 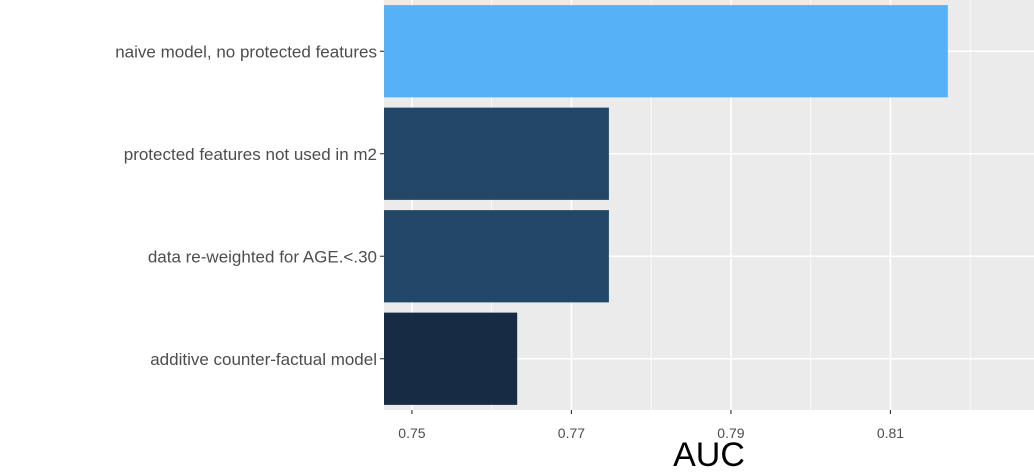 I want to click on y-tick-label: protected features not used in m2, so click(x=250, y=154).